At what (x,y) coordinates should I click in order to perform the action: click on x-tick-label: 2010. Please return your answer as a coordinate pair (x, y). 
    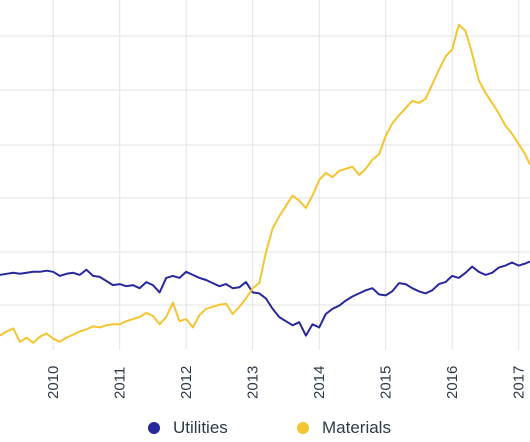
    Looking at the image, I should click on (53, 382).